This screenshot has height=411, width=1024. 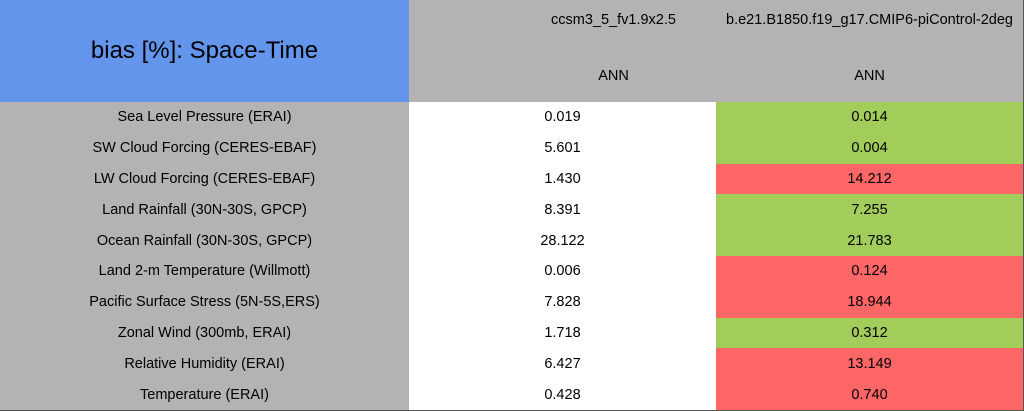 I want to click on row-label: Relative Humidity (ERAI), so click(x=205, y=364).